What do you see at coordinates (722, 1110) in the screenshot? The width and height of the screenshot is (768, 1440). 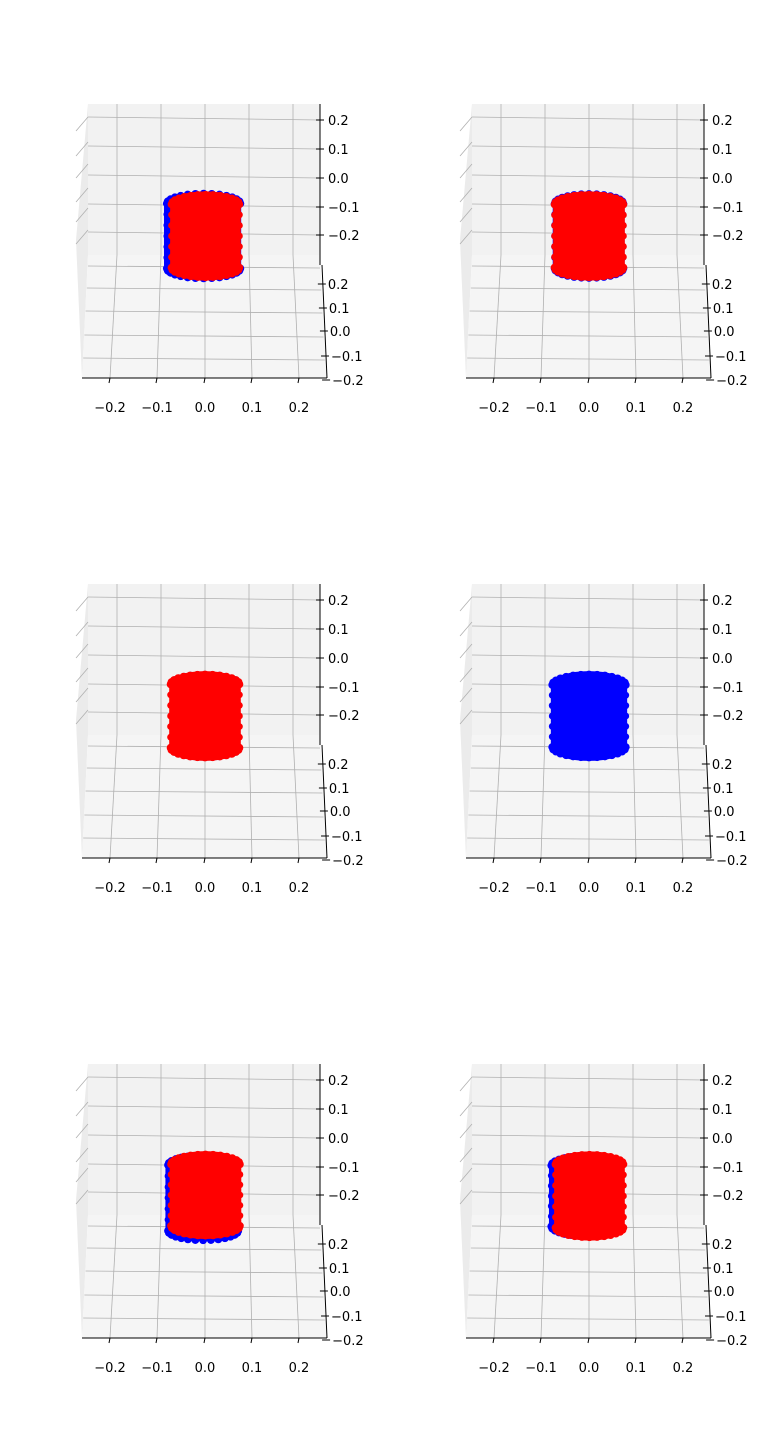 I see `z-tick-label: 0.1` at bounding box center [722, 1110].